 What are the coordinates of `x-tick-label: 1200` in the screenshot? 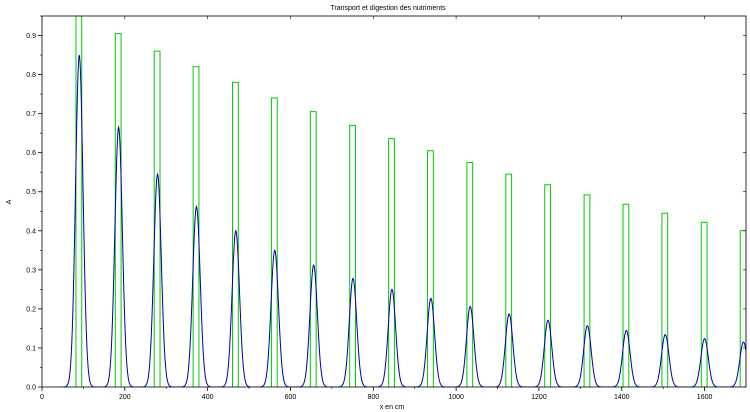 It's located at (539, 397).